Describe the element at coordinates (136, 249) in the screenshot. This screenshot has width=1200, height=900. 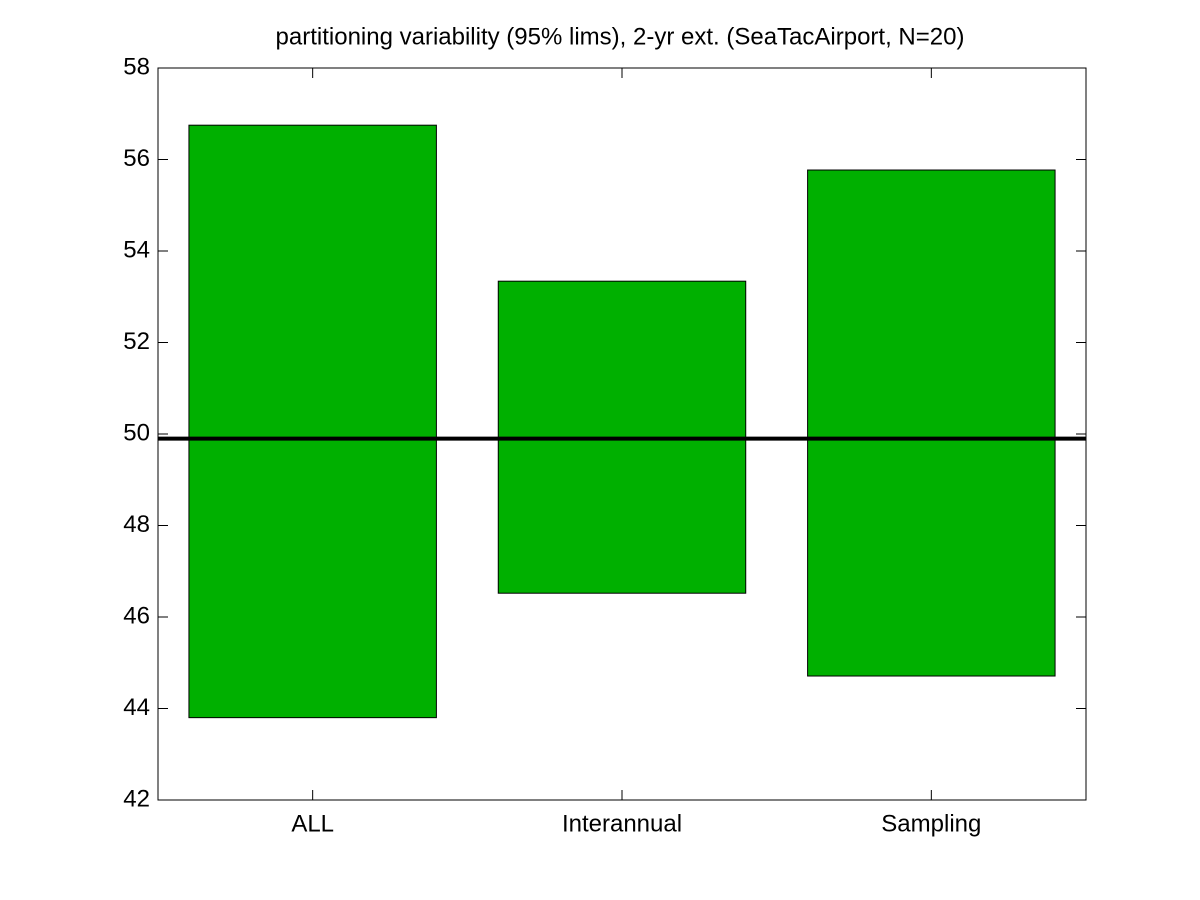
I see `y-tick-label: 54` at that location.